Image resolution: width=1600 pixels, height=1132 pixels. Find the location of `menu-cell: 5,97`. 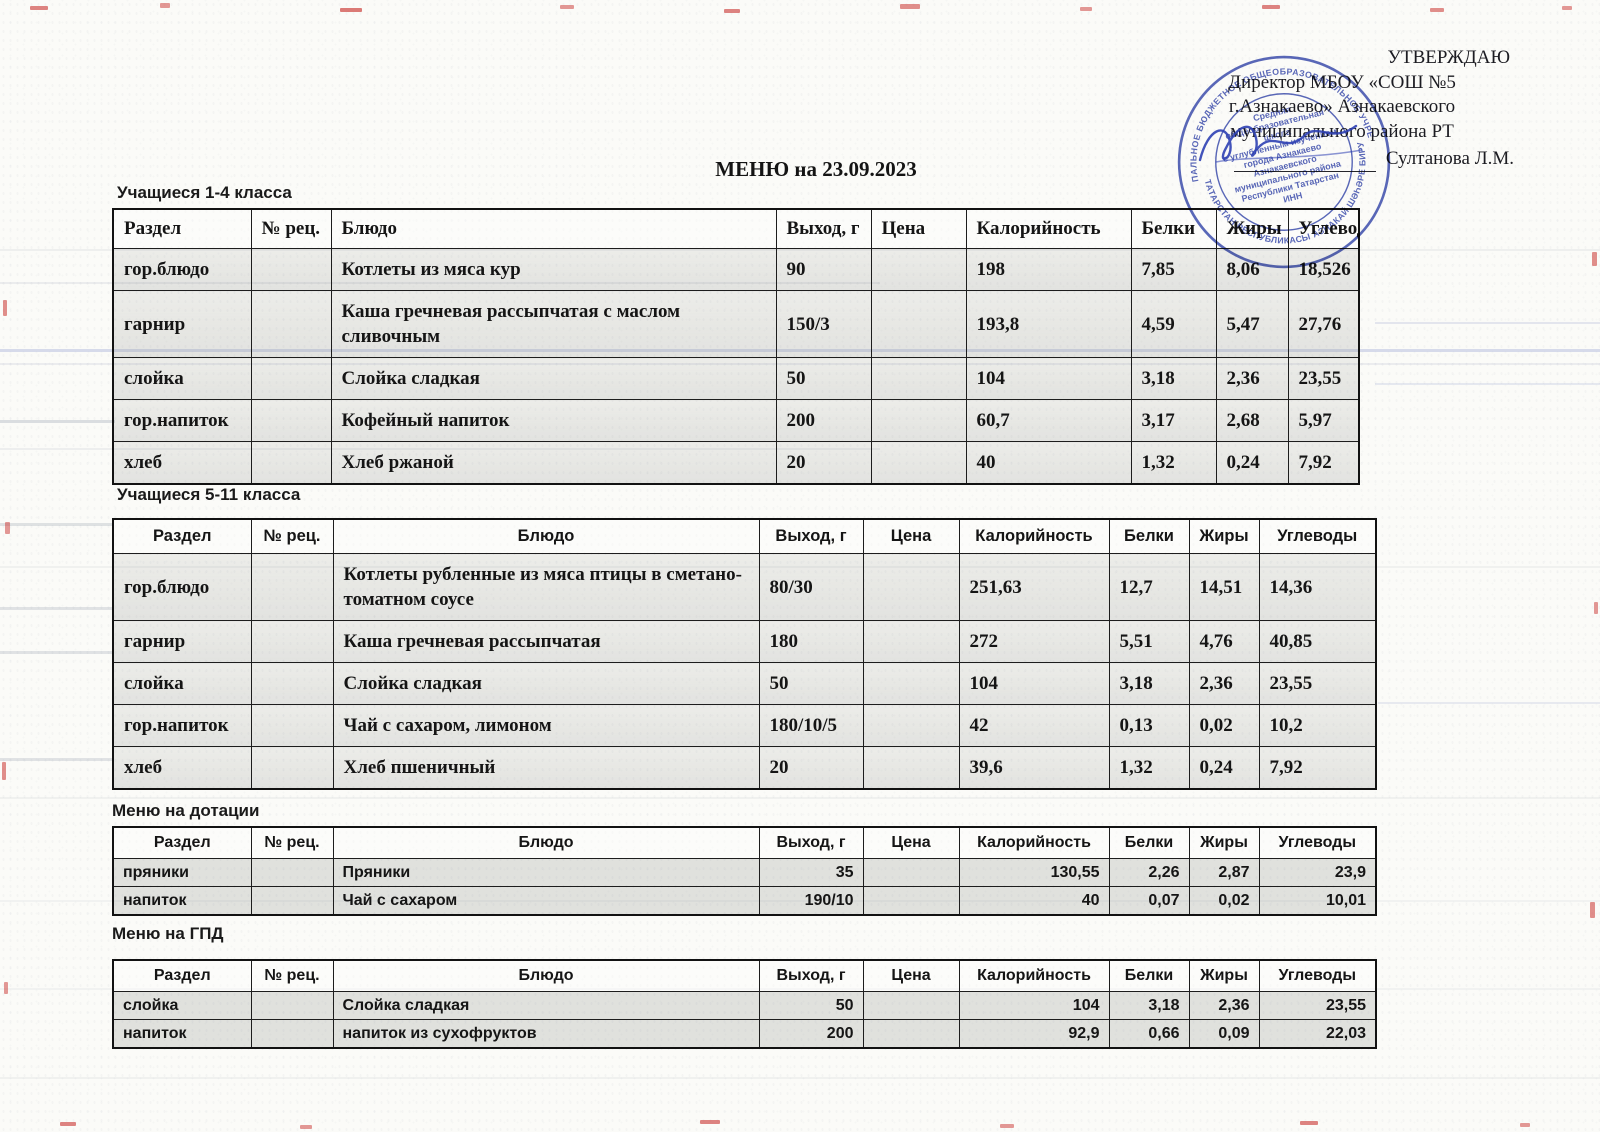

menu-cell: 5,97 is located at coordinates (1323, 420).